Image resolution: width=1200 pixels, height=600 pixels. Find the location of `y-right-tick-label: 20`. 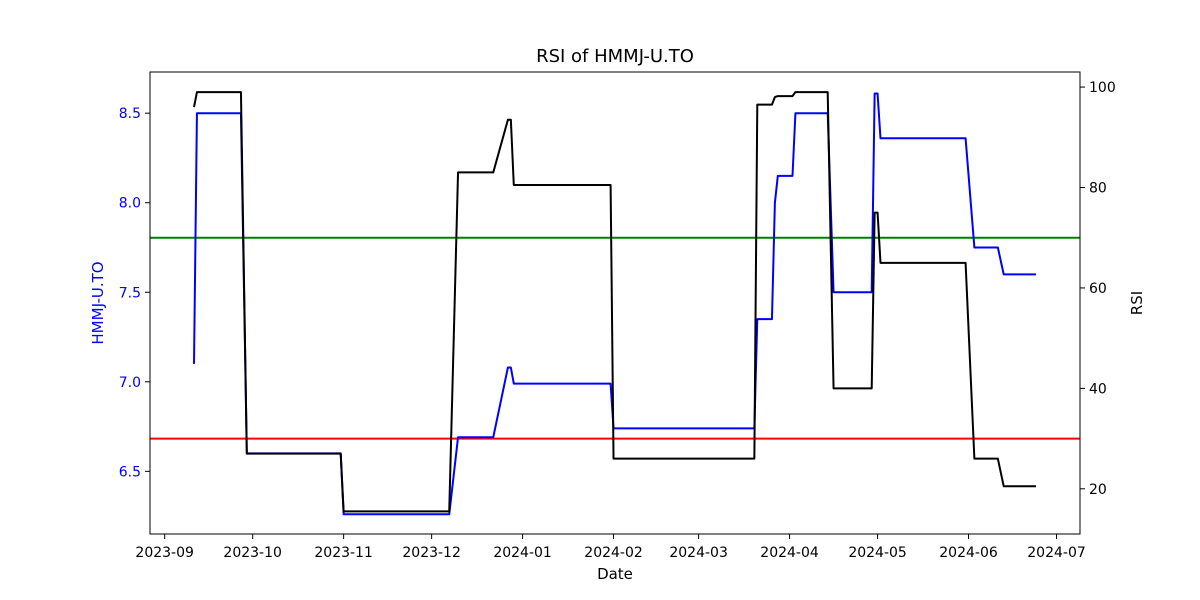

y-right-tick-label: 20 is located at coordinates (1098, 490).